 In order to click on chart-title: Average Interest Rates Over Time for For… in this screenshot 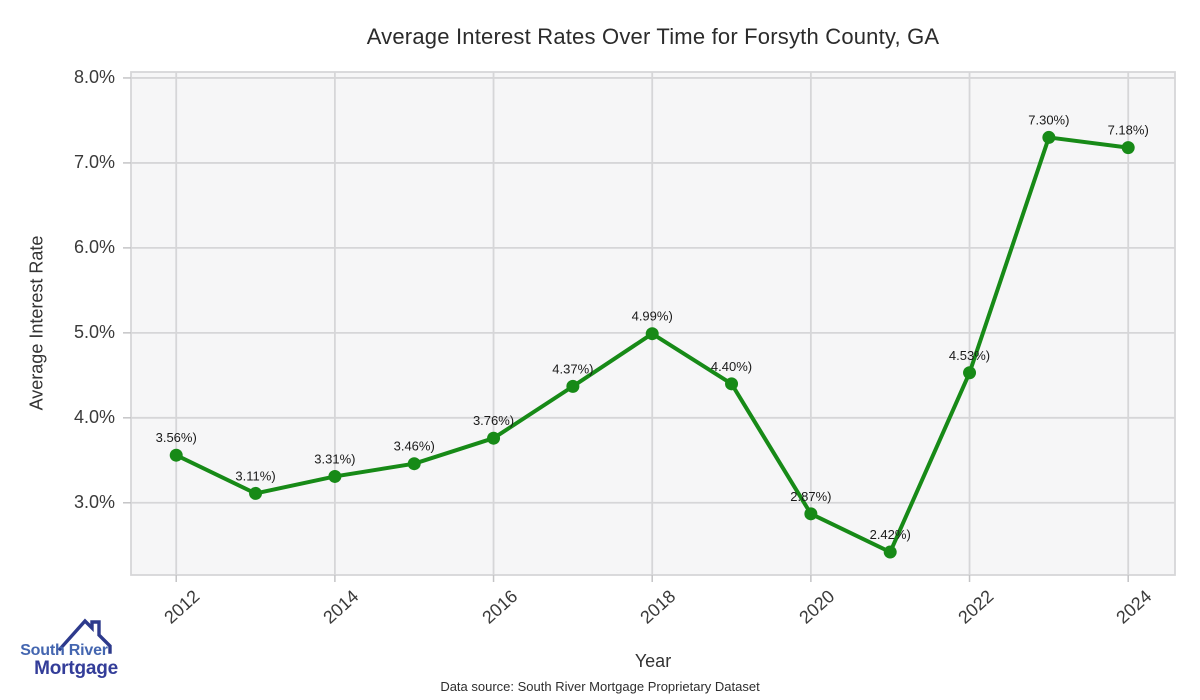, I will do `click(653, 36)`.